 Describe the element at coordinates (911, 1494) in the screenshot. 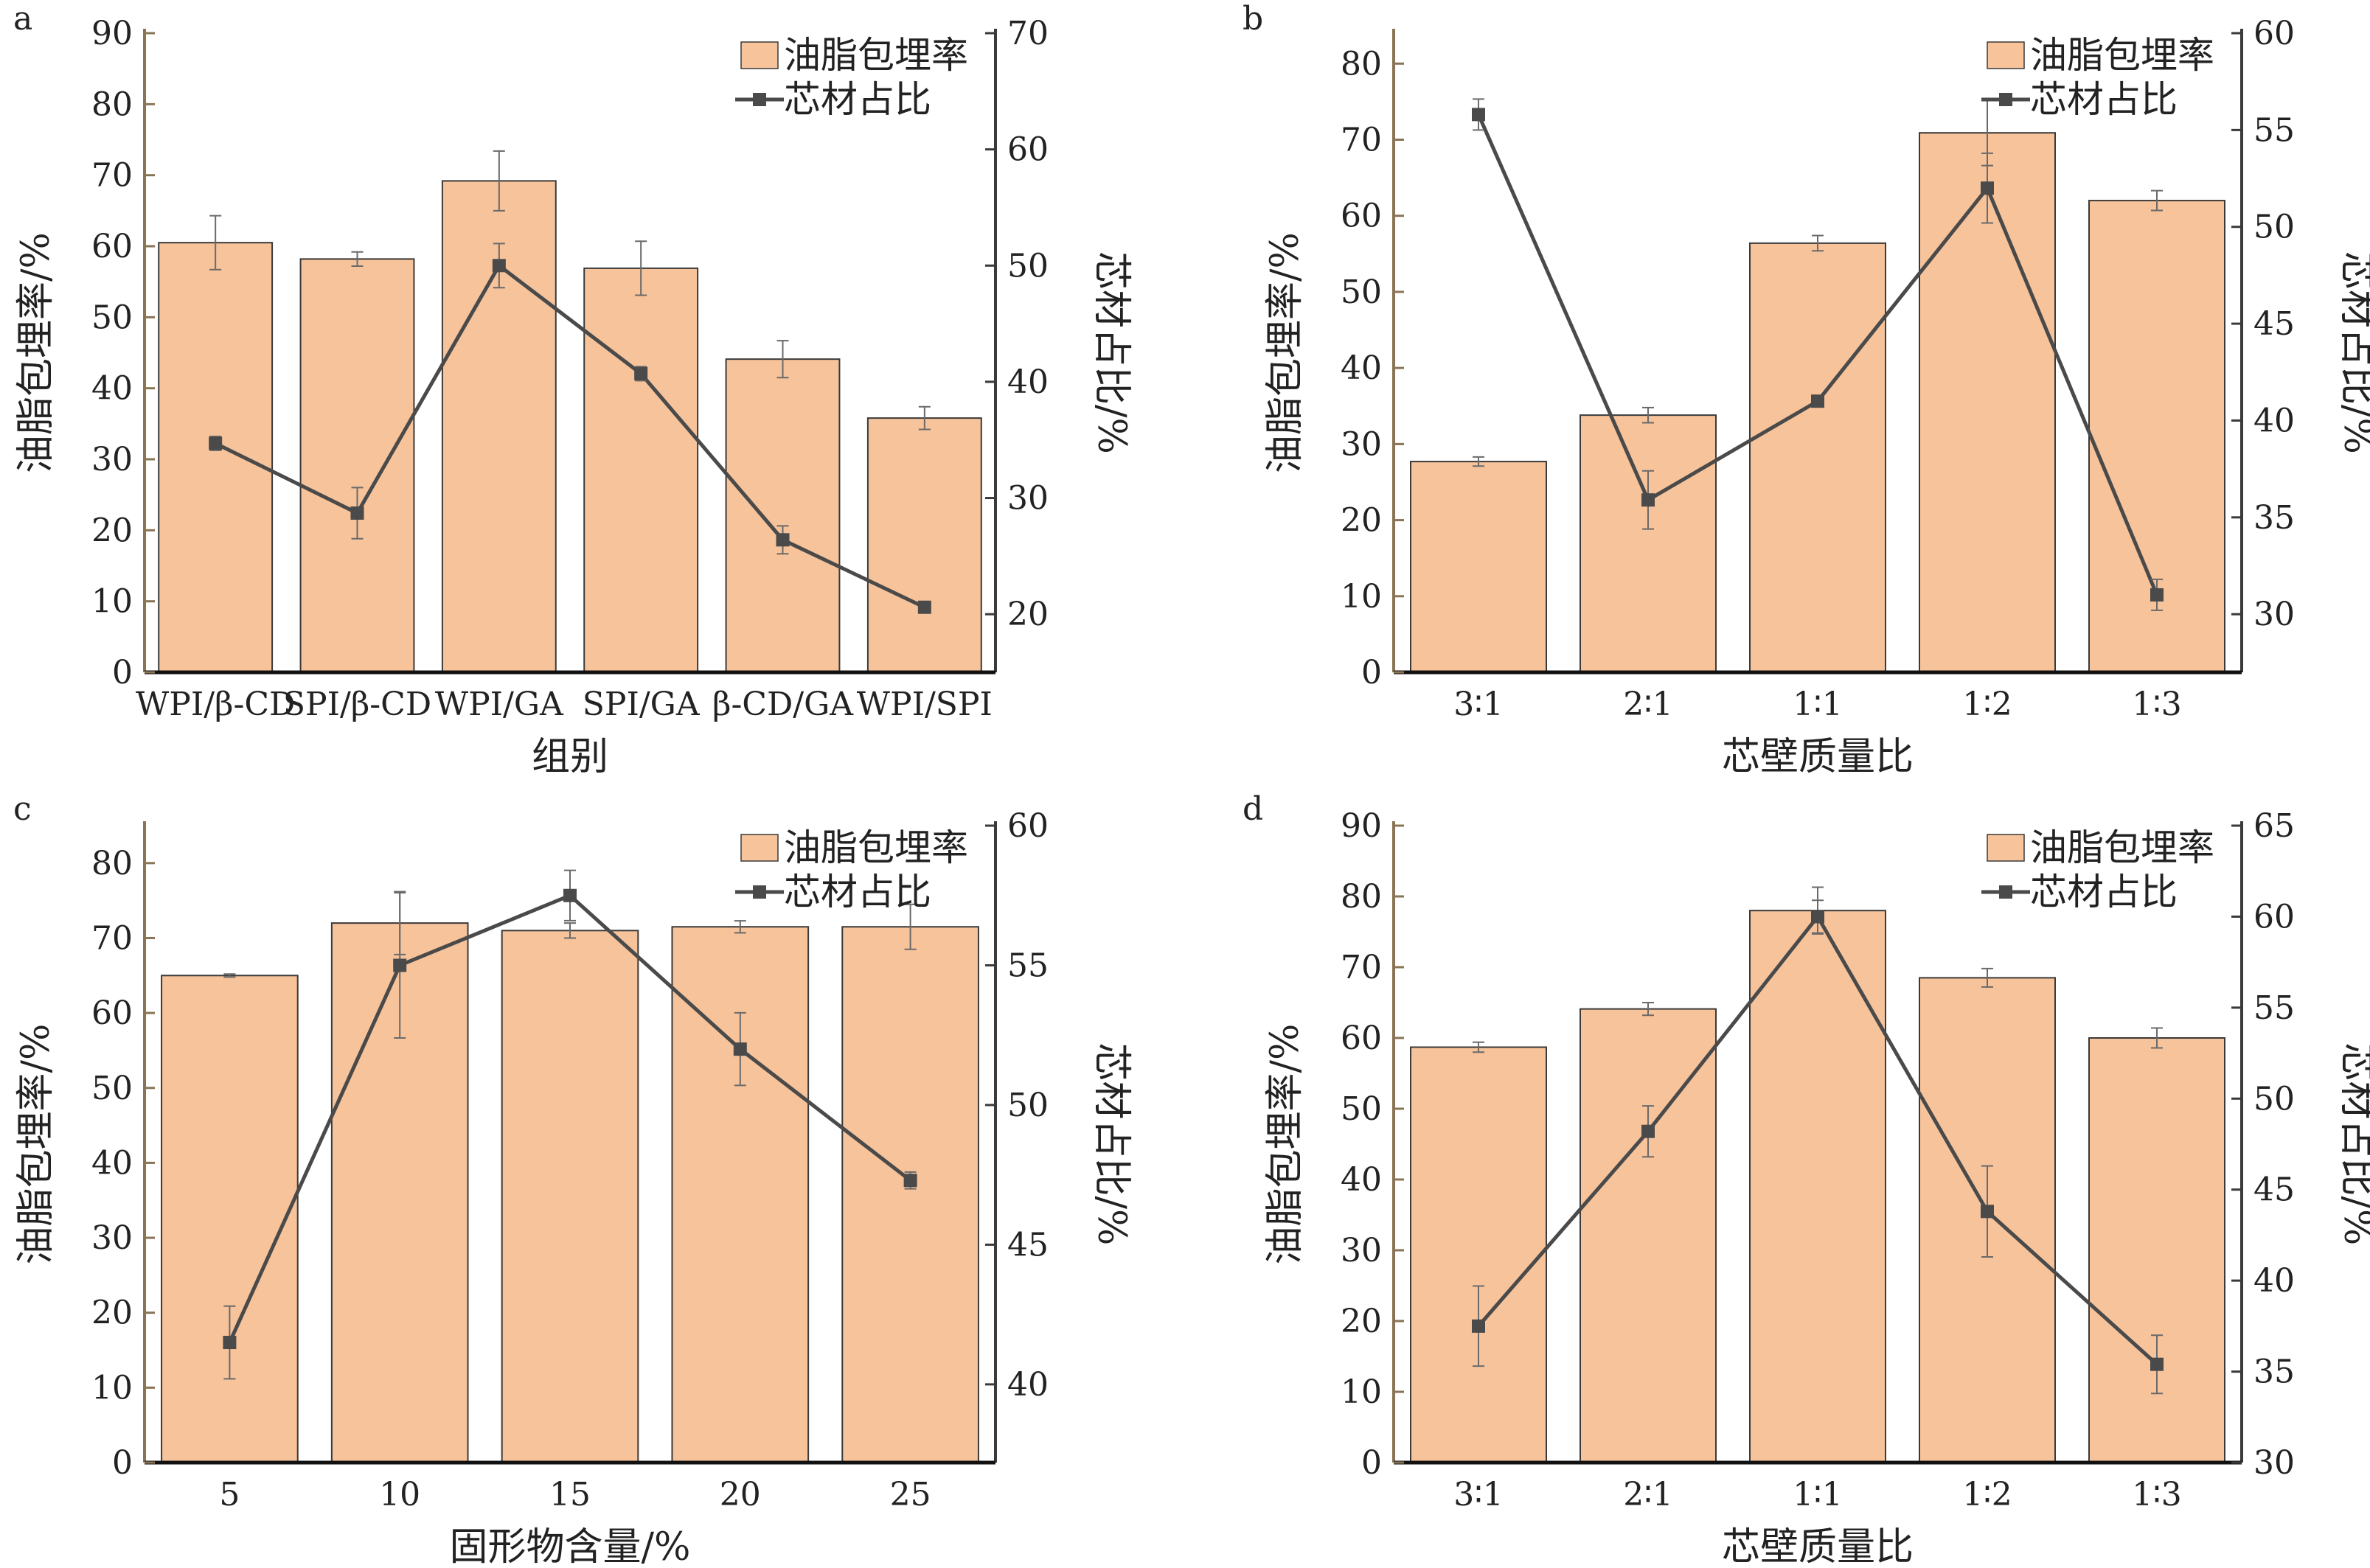

I see `x-tick-label: 25` at that location.